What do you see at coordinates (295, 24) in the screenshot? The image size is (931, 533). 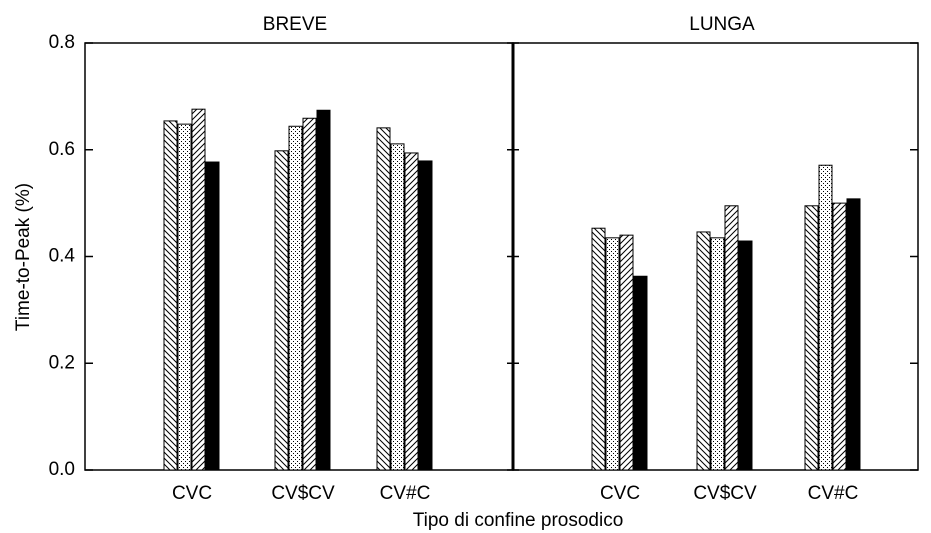 I see `panel-title: BREVE` at bounding box center [295, 24].